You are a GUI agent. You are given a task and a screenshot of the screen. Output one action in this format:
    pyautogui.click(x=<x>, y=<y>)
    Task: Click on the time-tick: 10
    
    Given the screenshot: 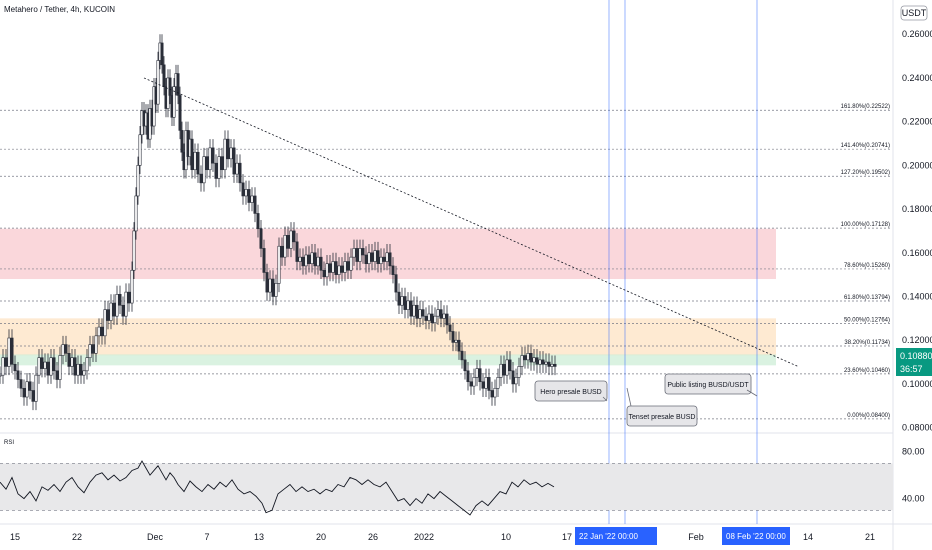 What is the action you would take?
    pyautogui.click(x=506, y=537)
    